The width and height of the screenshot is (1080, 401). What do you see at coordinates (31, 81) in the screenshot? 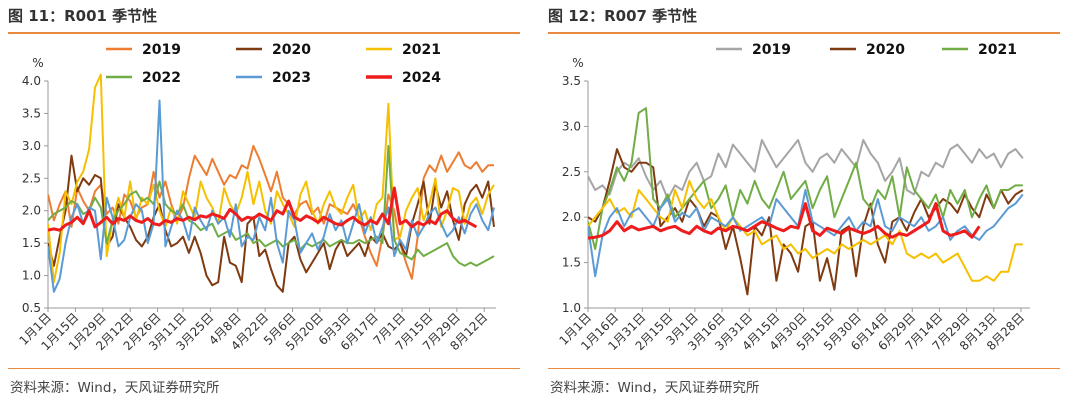
I see `y-tick-label: 4.0` at bounding box center [31, 81].